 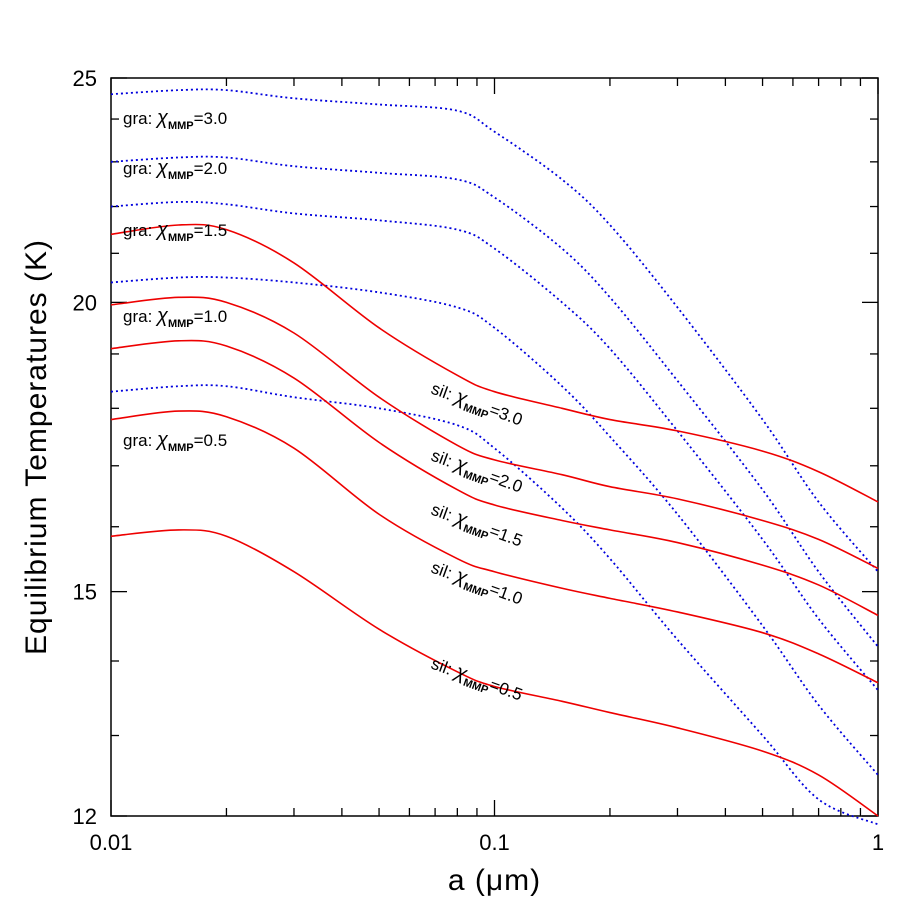 I want to click on x-axis-title: a (μm), so click(x=494, y=880).